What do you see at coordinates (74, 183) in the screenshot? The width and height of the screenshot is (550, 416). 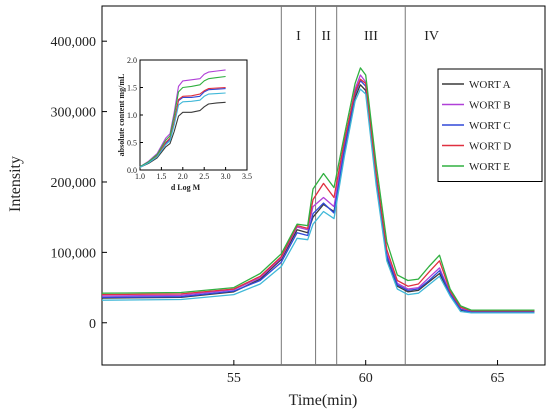 I see `y-tick-label-3: 200,000` at bounding box center [74, 183].